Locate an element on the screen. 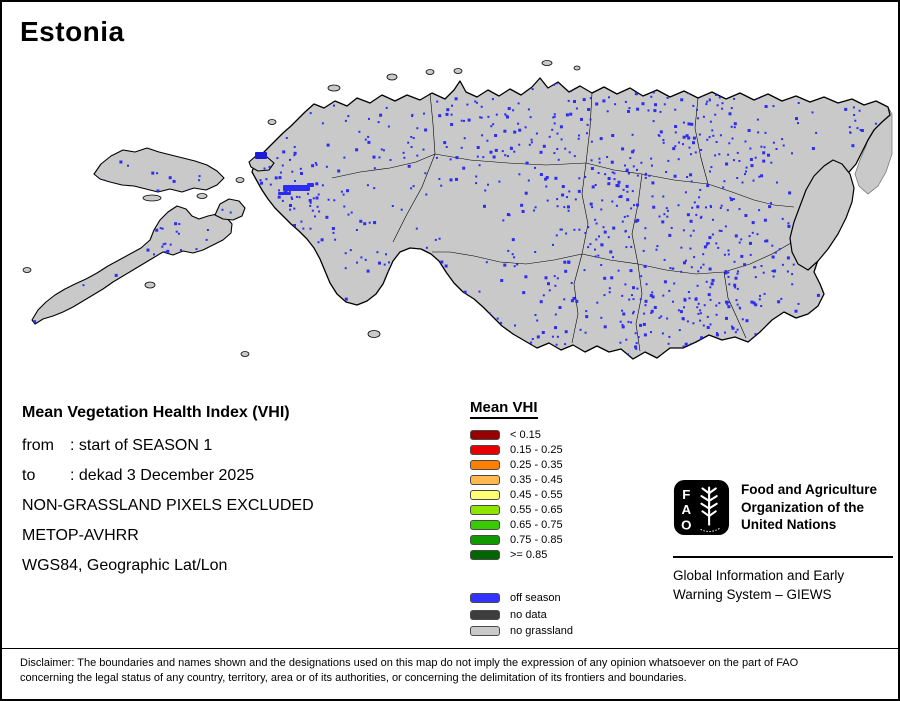 The height and width of the screenshot is (701, 900). info-value-pixels: NON-GRASSLAND PIXELS EXCLUDED is located at coordinates (168, 505).